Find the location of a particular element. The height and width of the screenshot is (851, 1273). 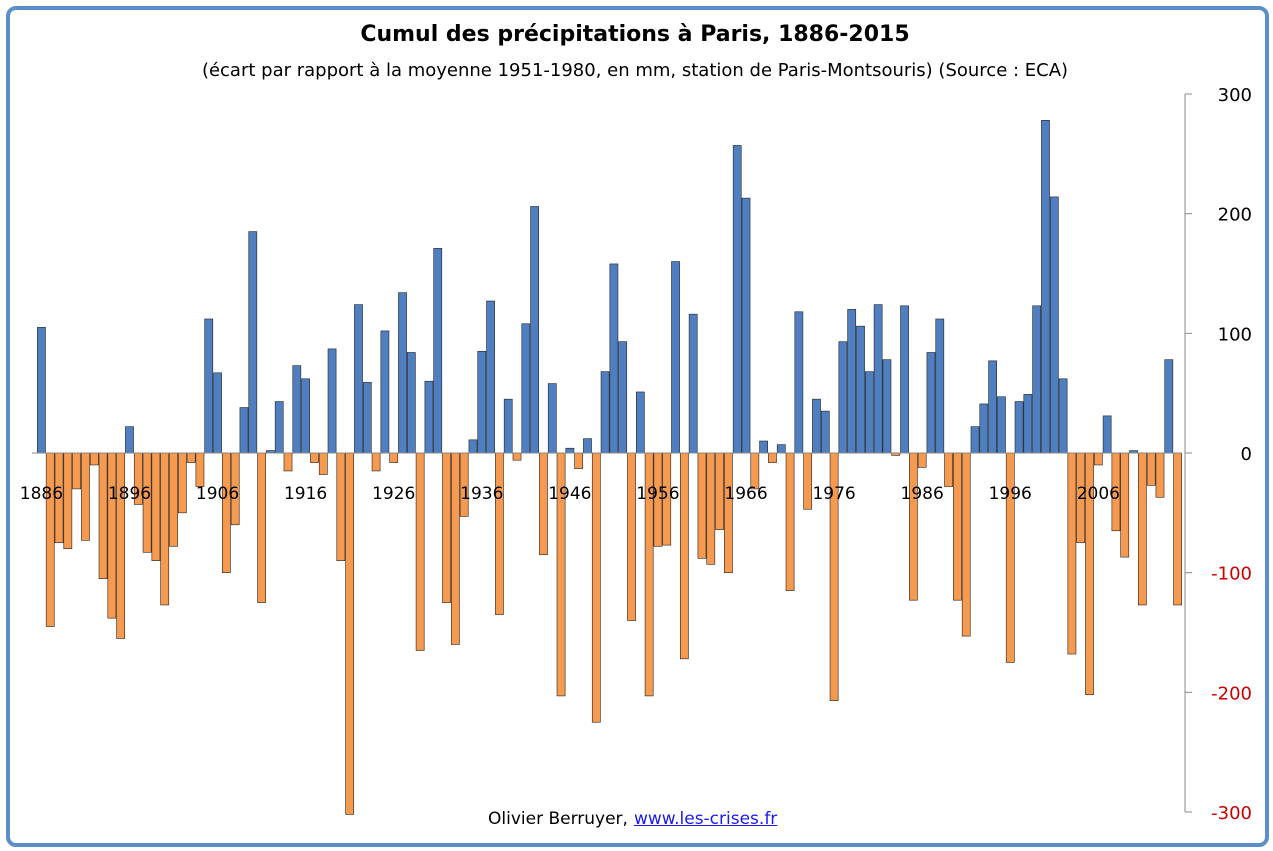

bar-2006 is located at coordinates (1098, 459).